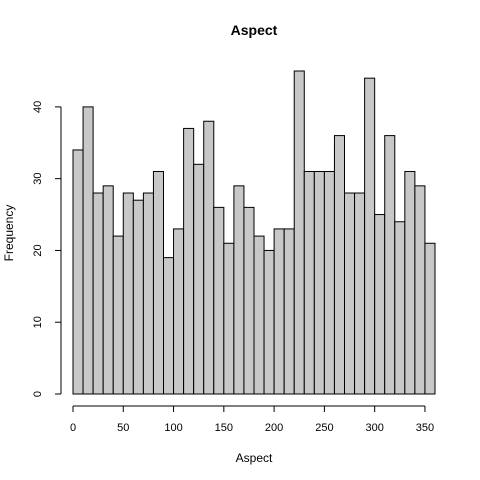  I want to click on y-tick-label: 10, so click(38, 322).